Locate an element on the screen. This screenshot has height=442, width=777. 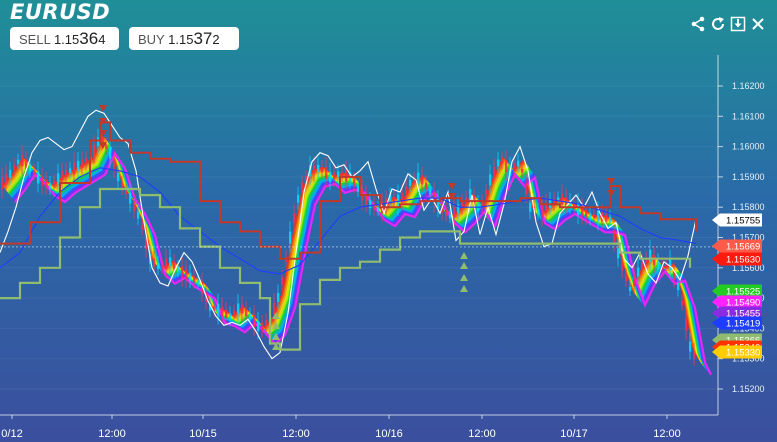
sell-label: SELL is located at coordinates (35, 39).